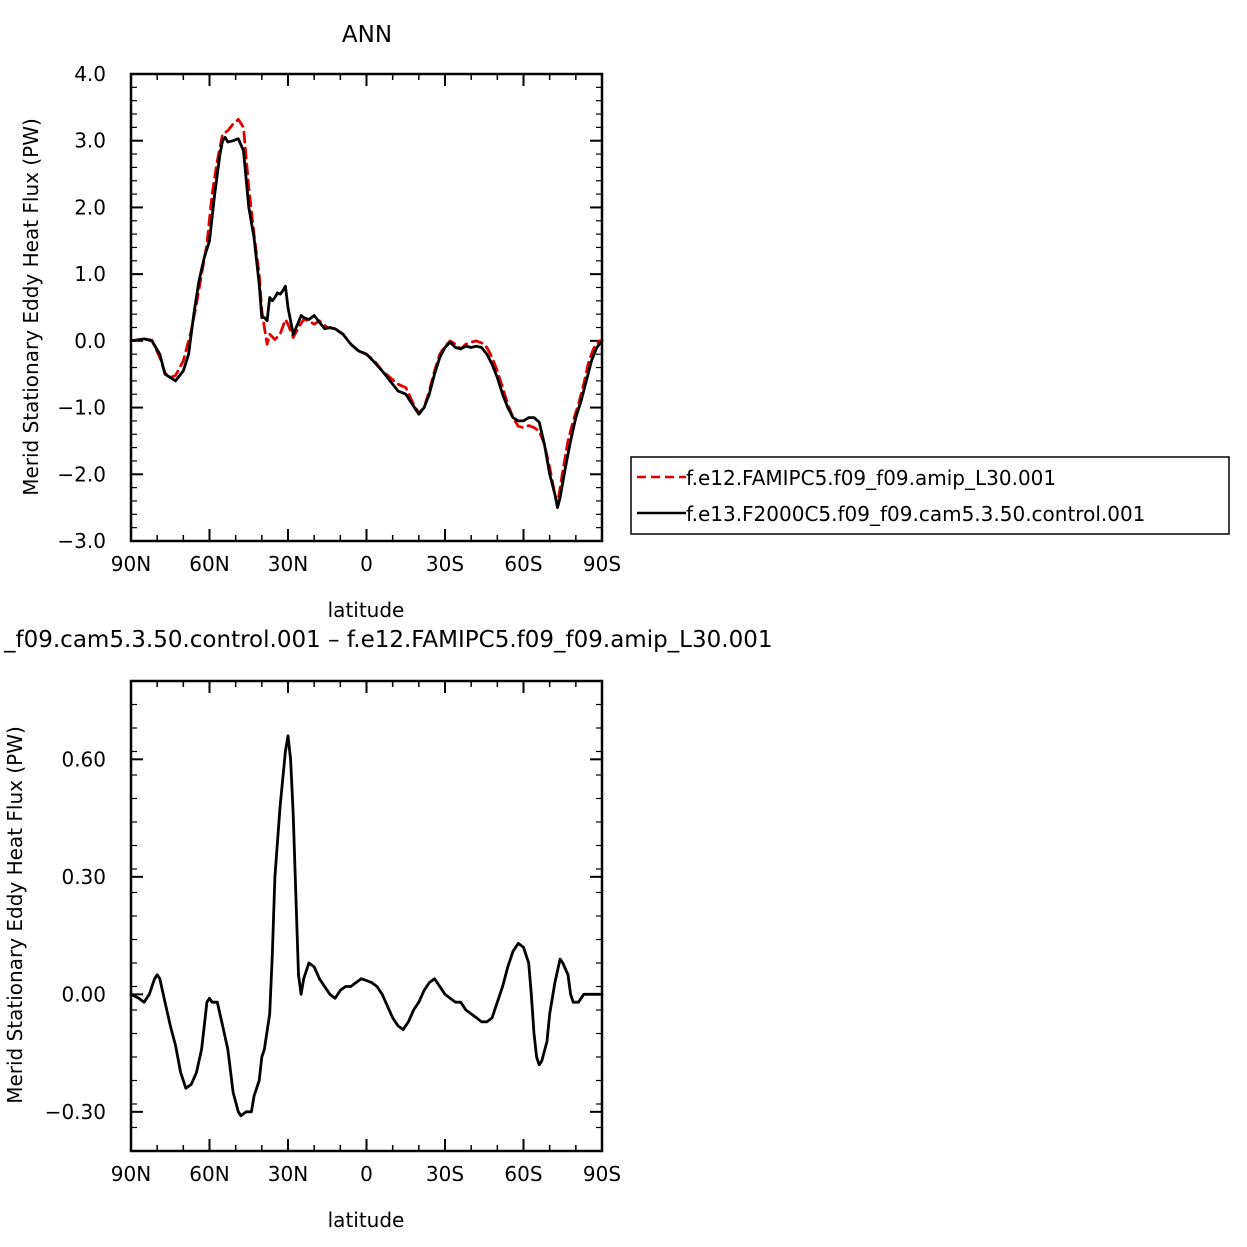 Image resolution: width=1247 pixels, height=1247 pixels. What do you see at coordinates (81, 408) in the screenshot?
I see `top-panel-y-tick-label: −1.0` at bounding box center [81, 408].